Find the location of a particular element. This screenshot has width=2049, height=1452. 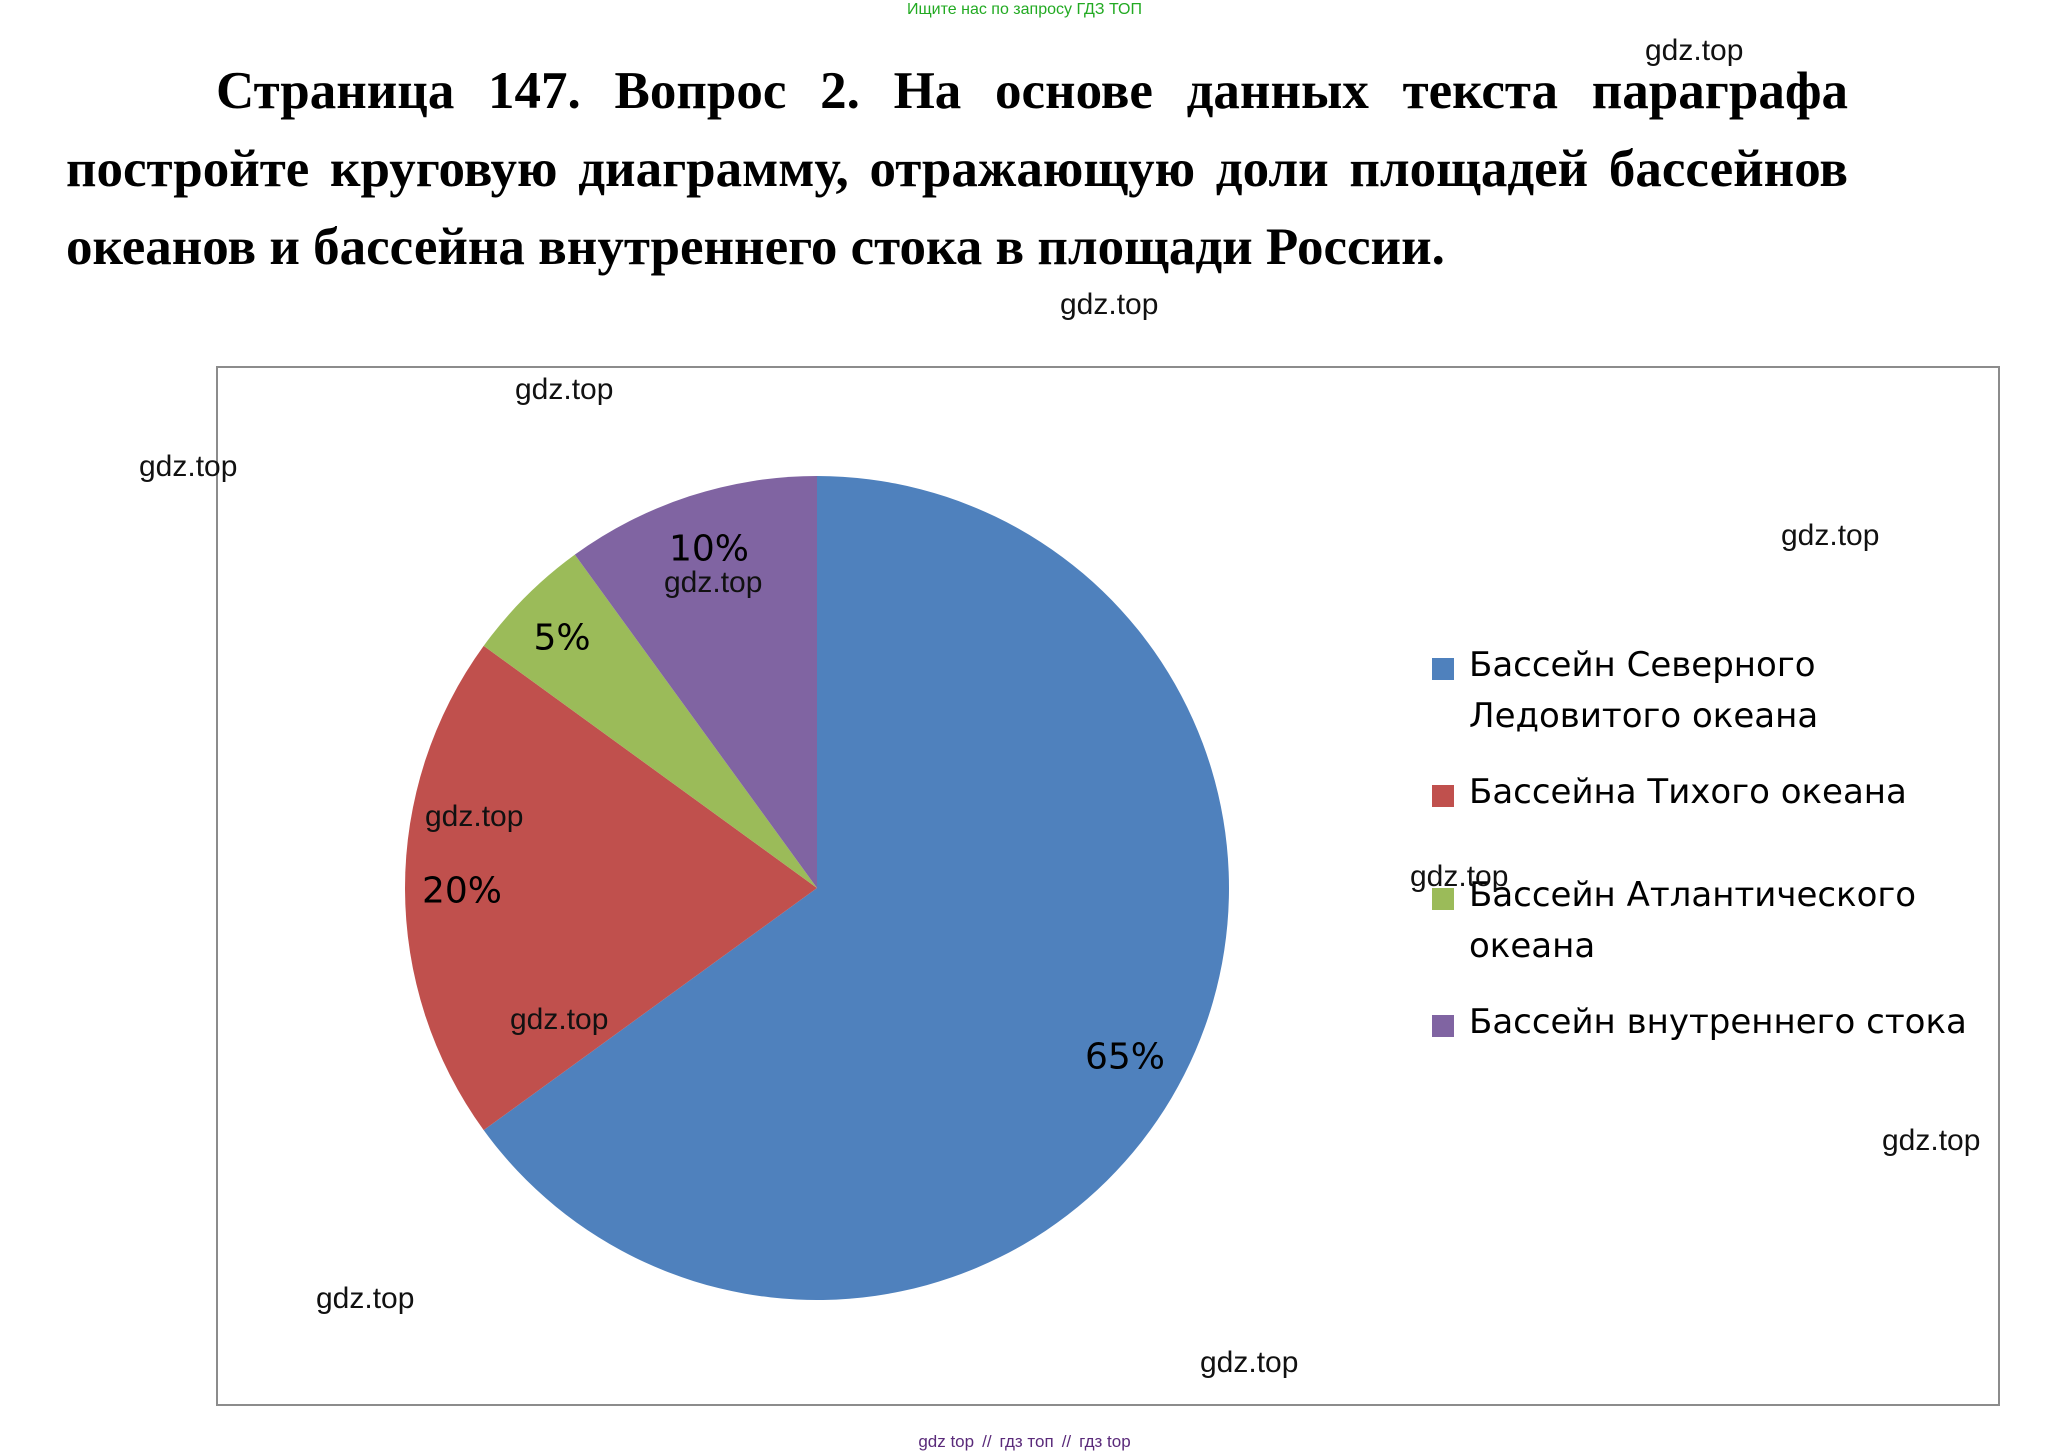

pie-slice-atlantic is located at coordinates (650, 721).